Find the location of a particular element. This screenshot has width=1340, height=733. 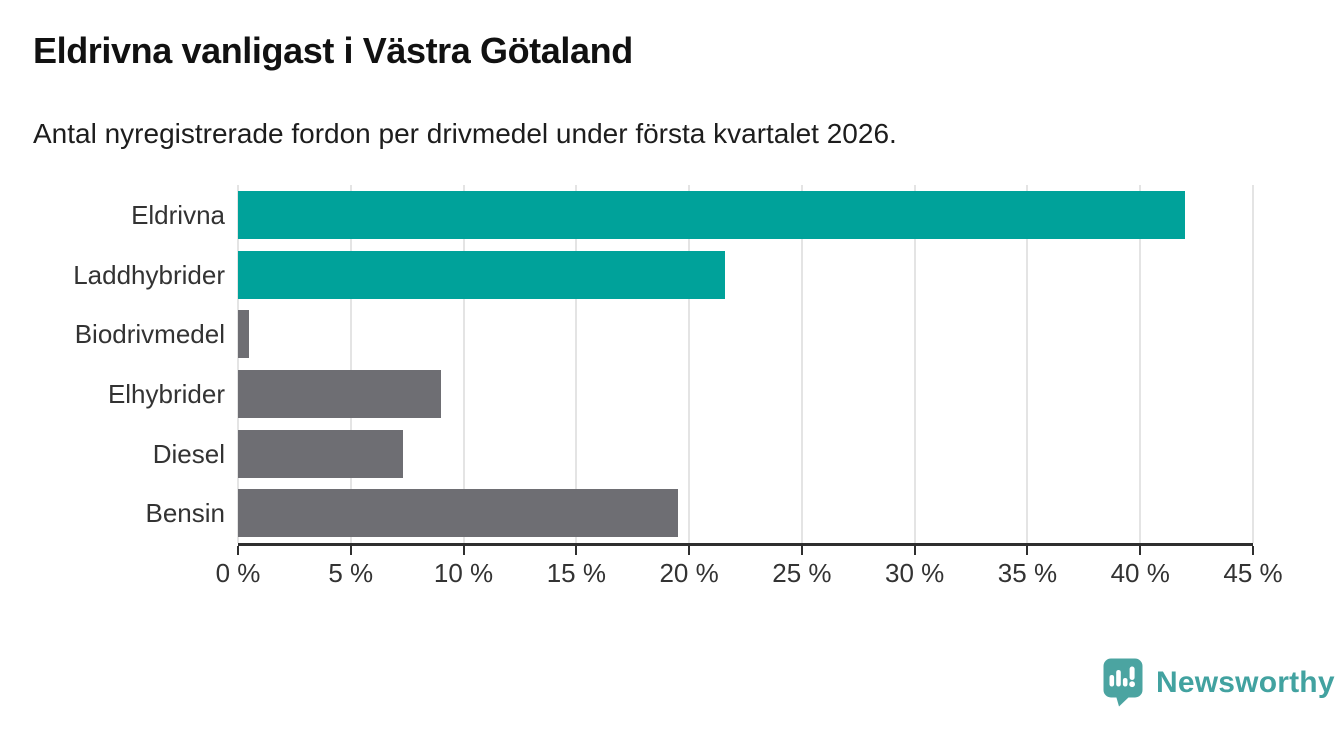

chart-title: Eldrivna vanligast i Västra Götaland is located at coordinates (333, 50).